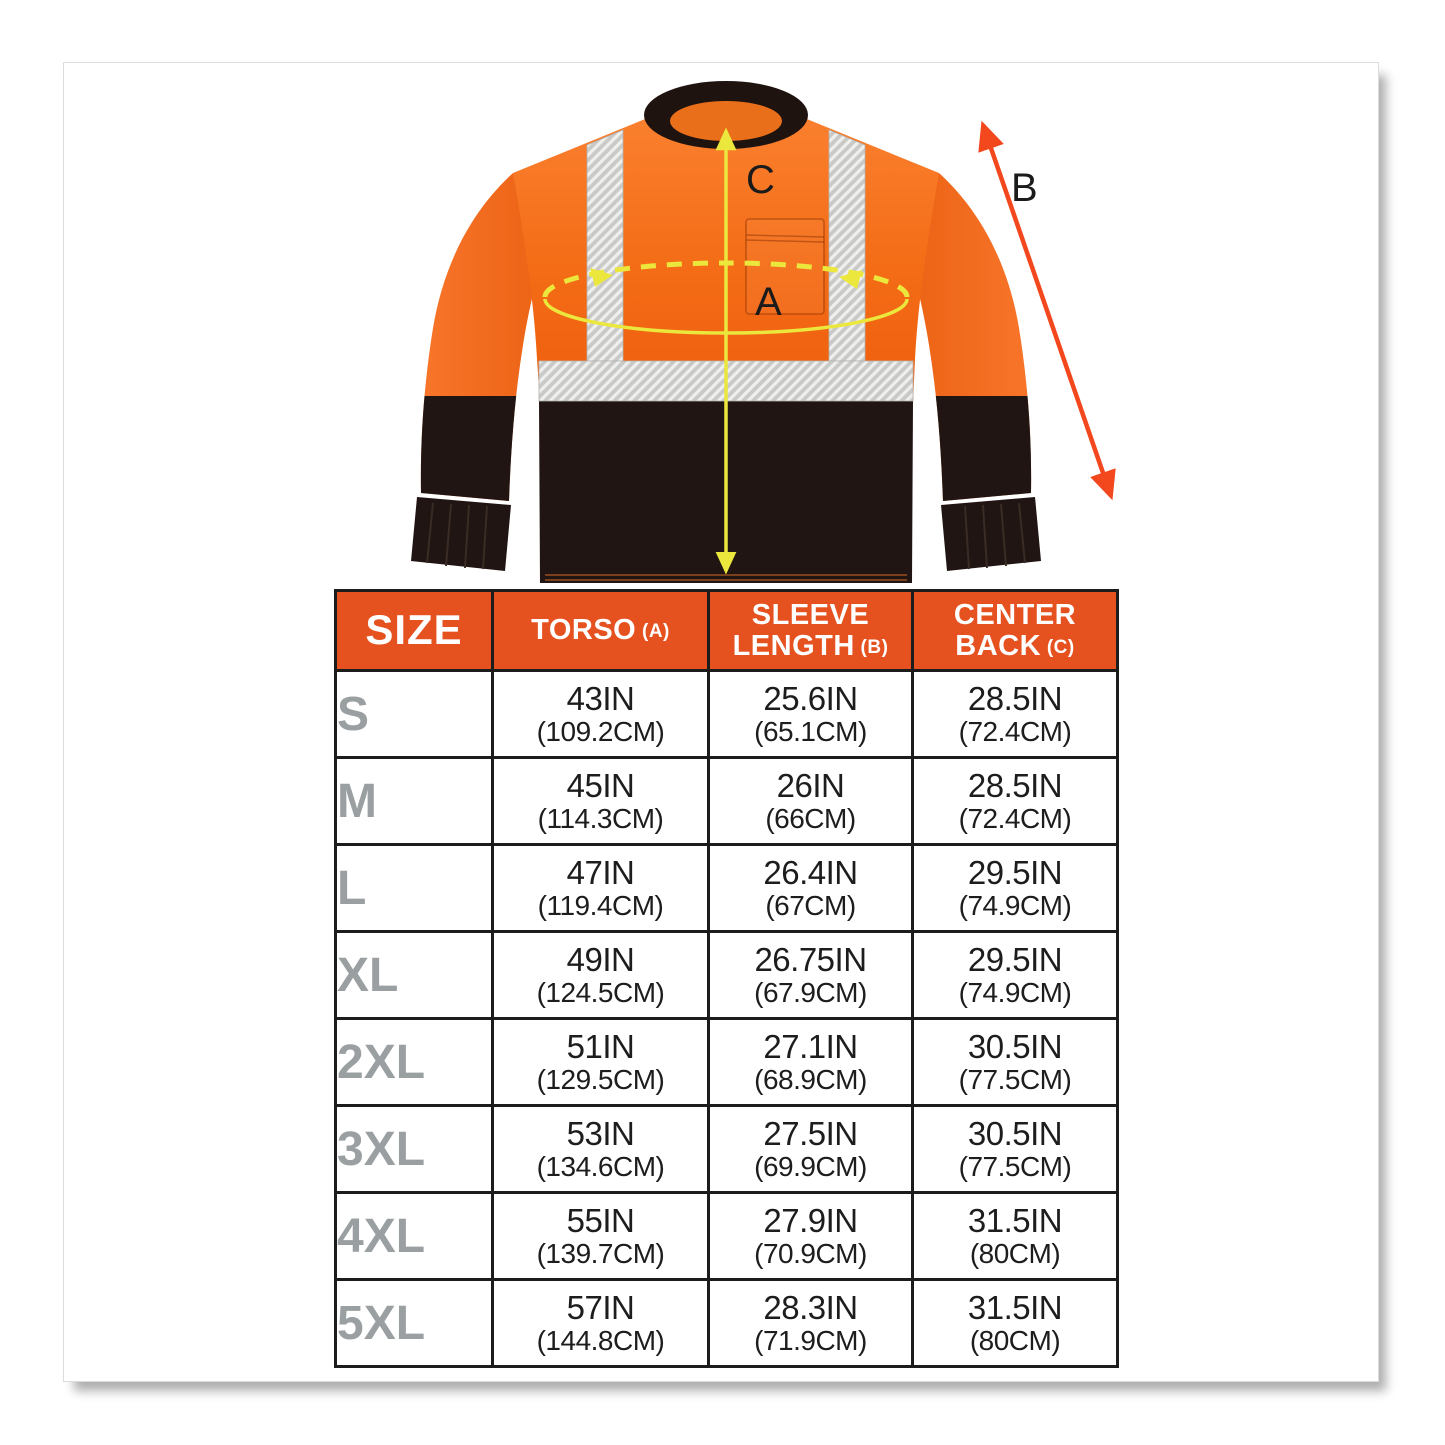 The image size is (1445, 1445). What do you see at coordinates (810, 959) in the screenshot?
I see `value-inches: 26.75IN` at bounding box center [810, 959].